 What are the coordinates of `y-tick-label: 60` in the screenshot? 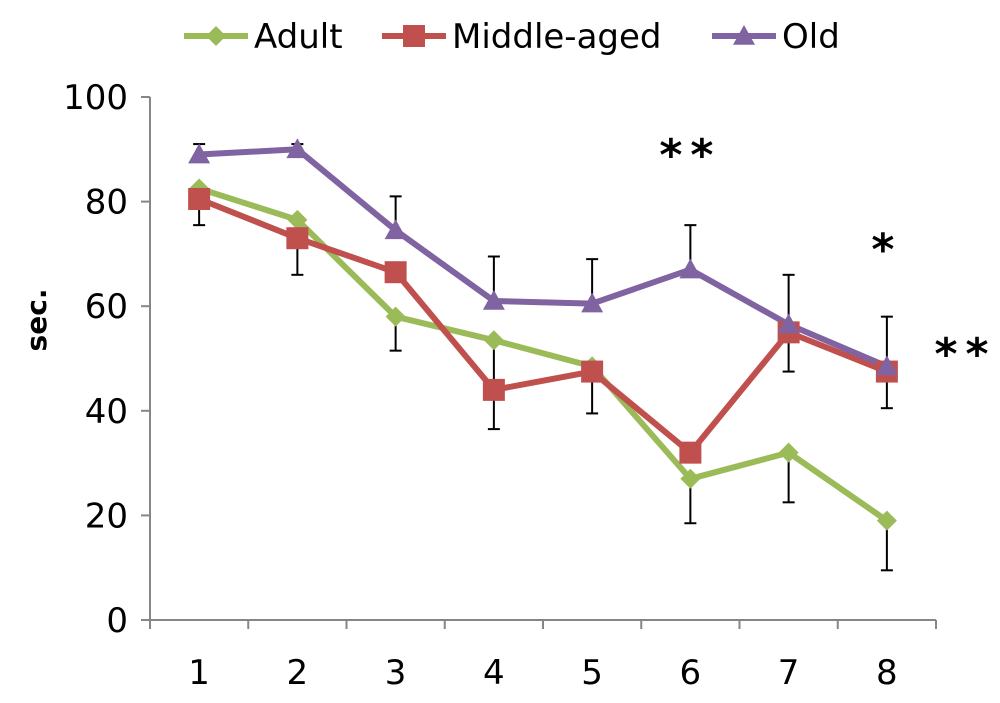 It's located at (106, 307).